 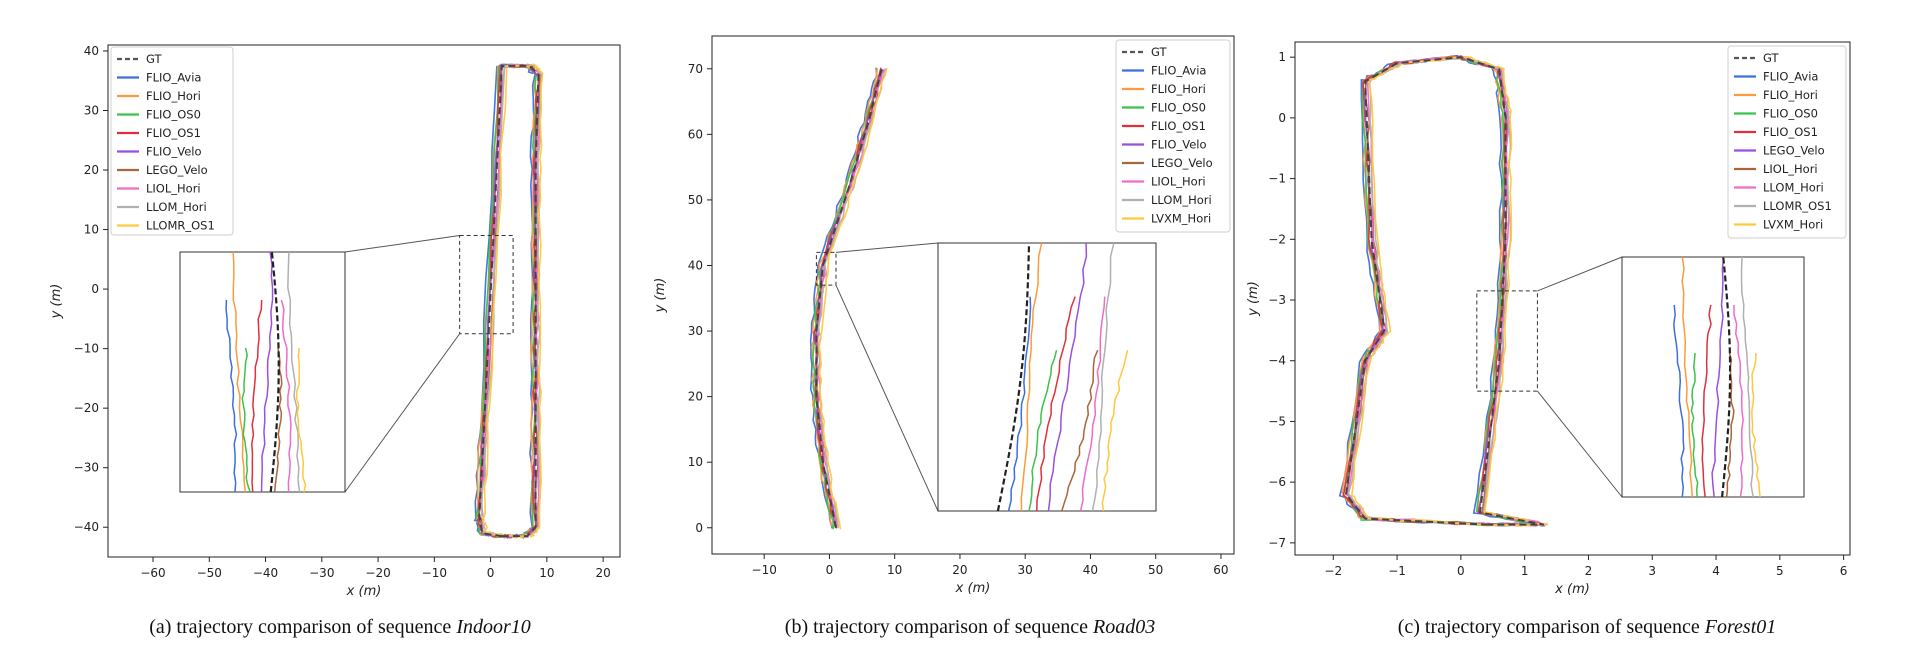 I want to click on x-tick-label: 10, so click(x=546, y=573).